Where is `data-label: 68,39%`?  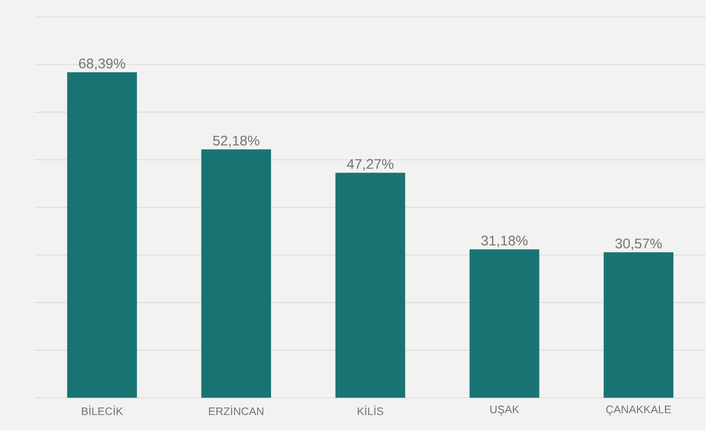
data-label: 68,39% is located at coordinates (102, 64).